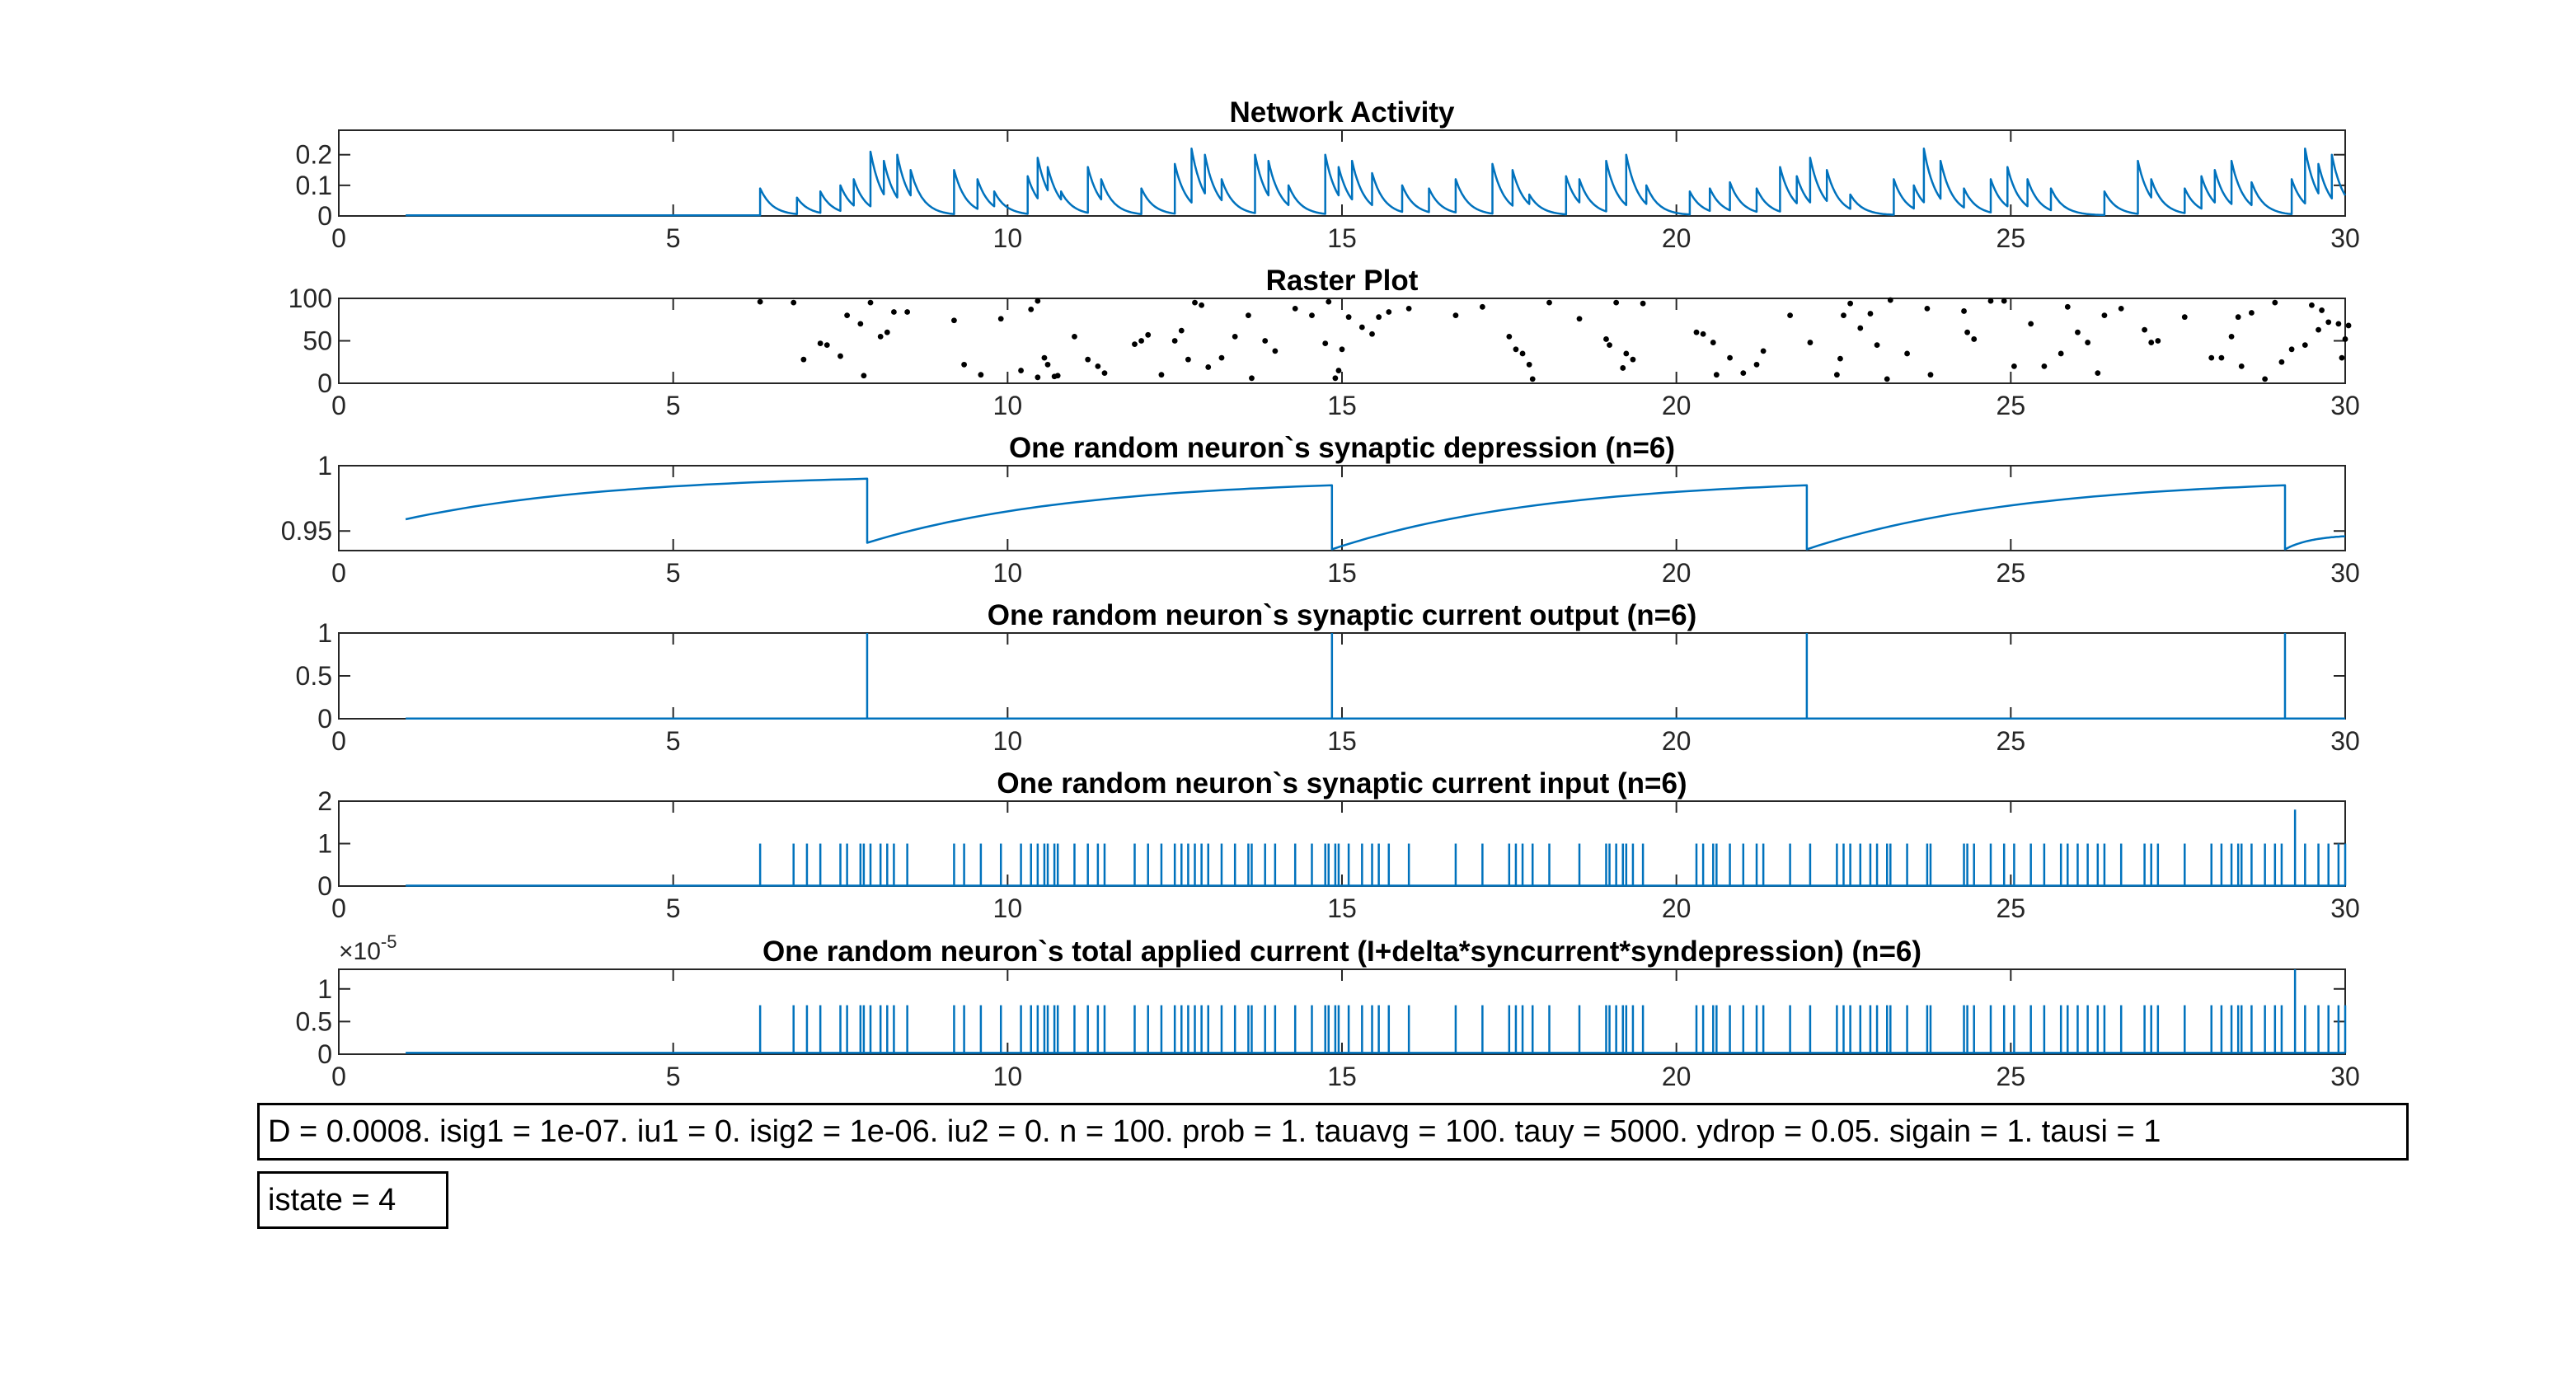  Describe the element at coordinates (1342, 405) in the screenshot. I see `x-tick-label: 15` at that location.